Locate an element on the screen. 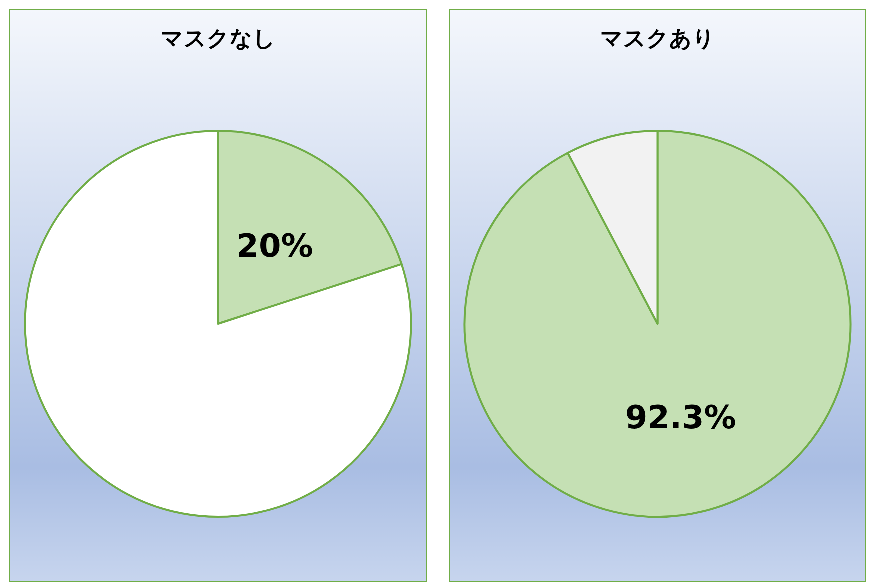 Image resolution: width=876 pixels, height=588 pixels. data-label: 20% is located at coordinates (275, 245).